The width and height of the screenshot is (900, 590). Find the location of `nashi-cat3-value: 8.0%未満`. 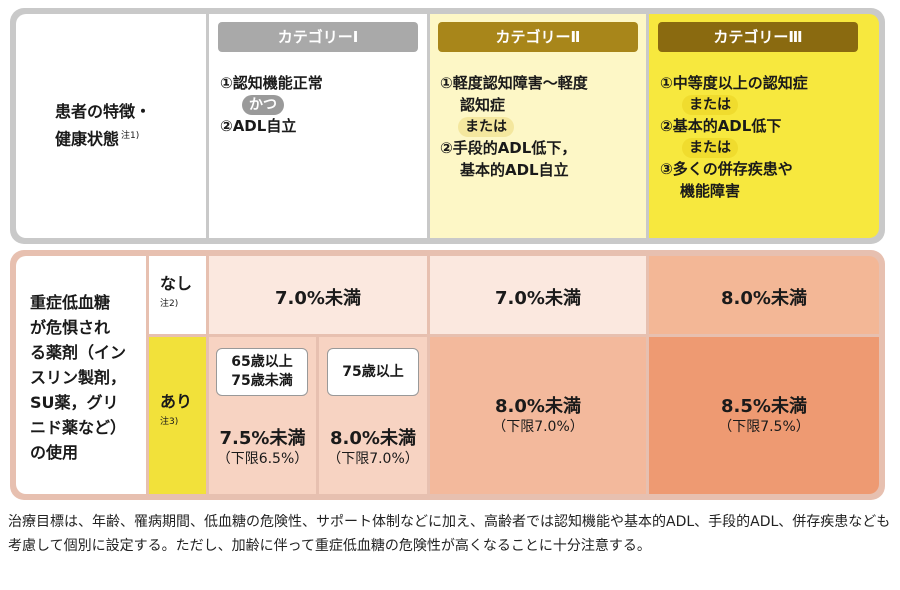

nashi-cat3-value: 8.0%未満 is located at coordinates (764, 298).